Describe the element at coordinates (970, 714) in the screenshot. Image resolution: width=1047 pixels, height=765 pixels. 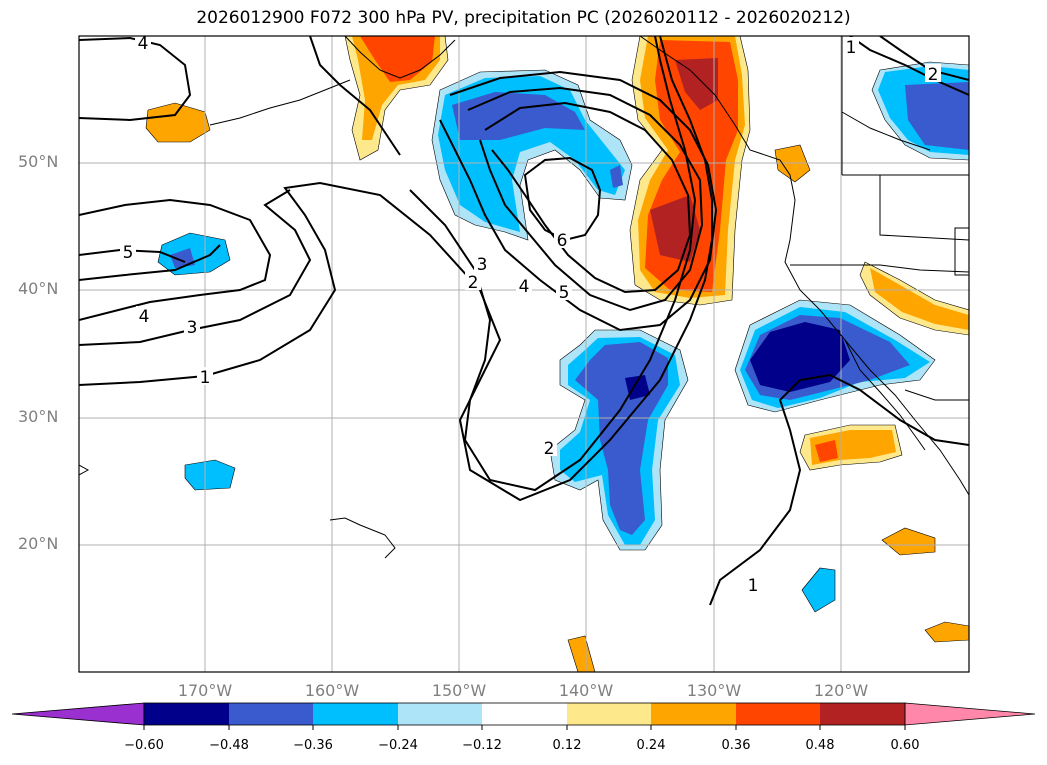
I see `colorbar-right-arrow` at that location.